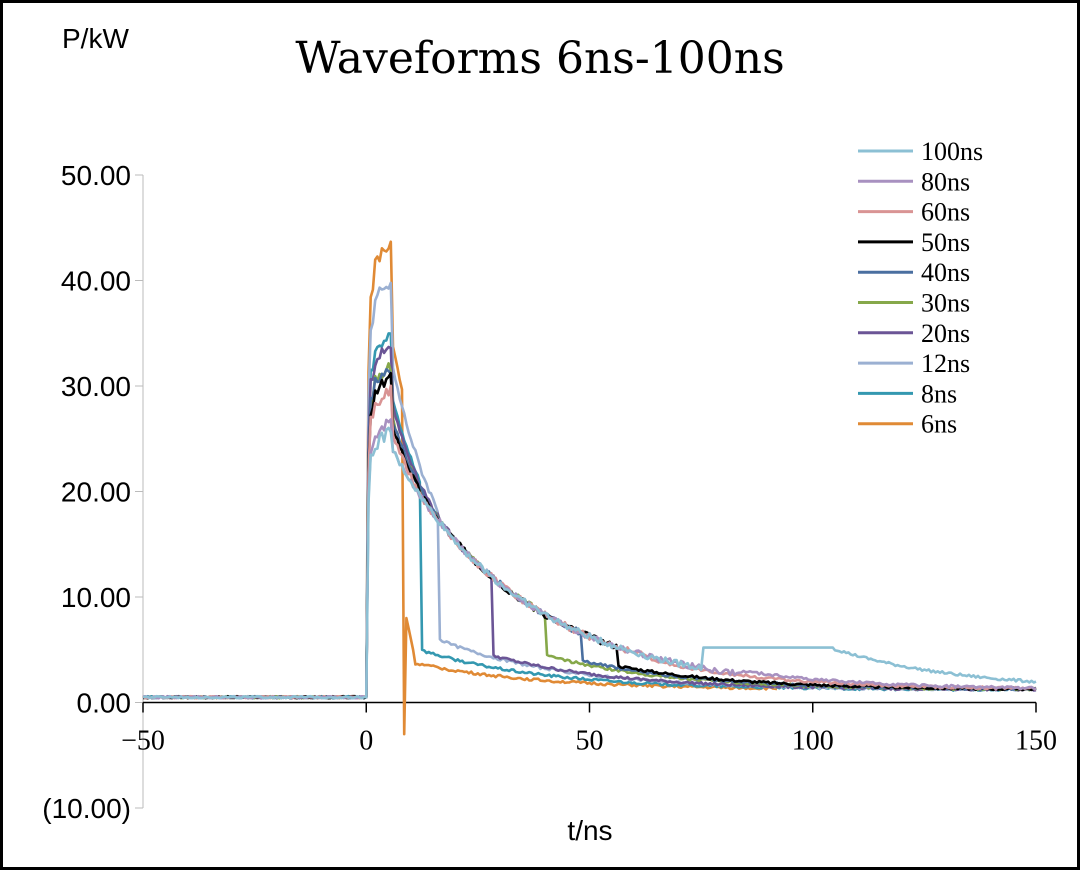 This screenshot has width=1080, height=870. What do you see at coordinates (813, 741) in the screenshot?
I see `x-tick-label: 100` at bounding box center [813, 741].